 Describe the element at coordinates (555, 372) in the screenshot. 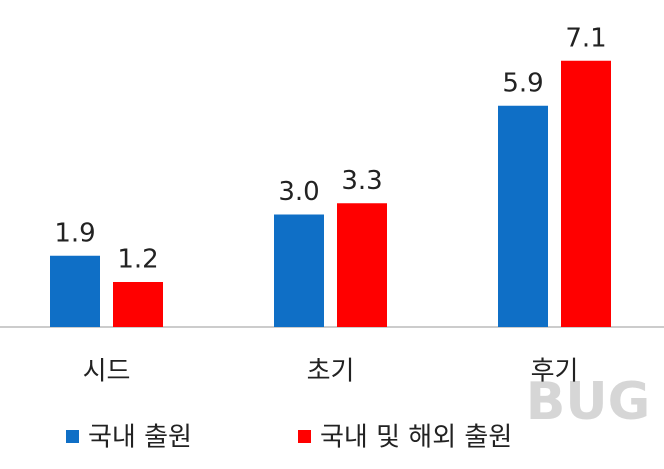

I see `x-tick-label: 후기` at that location.